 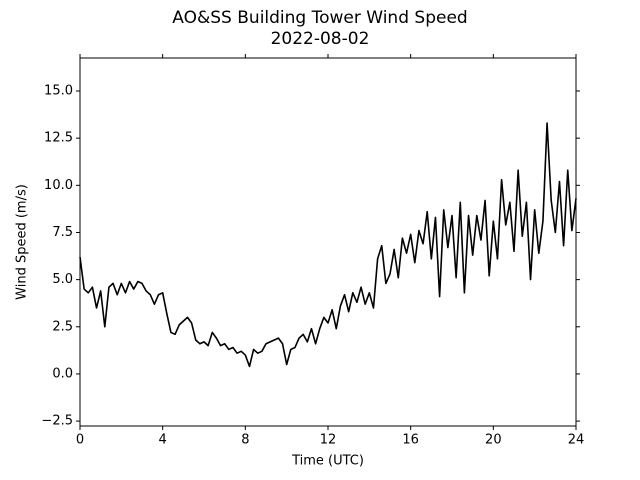 I want to click on chart-subtitle: 2022-08-02, so click(x=320, y=39).